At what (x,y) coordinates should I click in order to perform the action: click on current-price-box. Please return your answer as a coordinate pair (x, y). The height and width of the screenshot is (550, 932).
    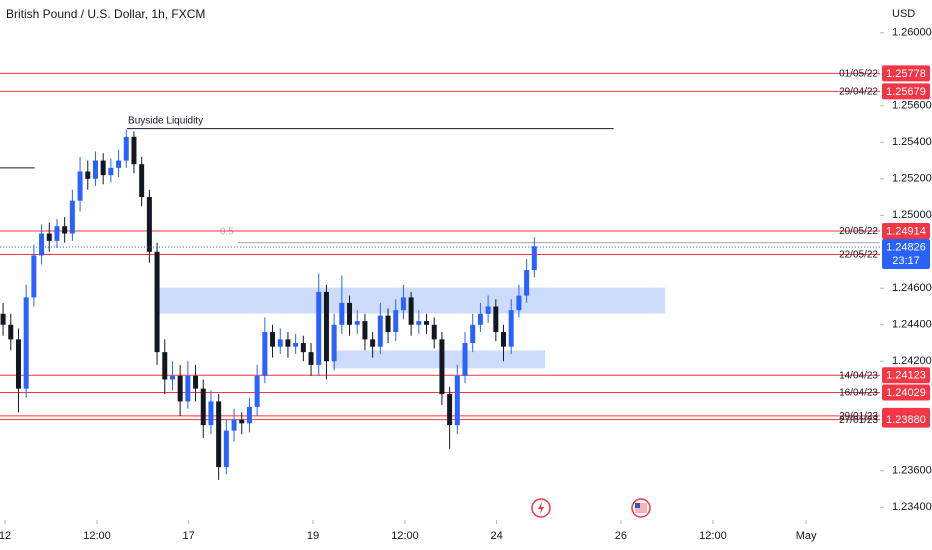
    Looking at the image, I should click on (906, 254).